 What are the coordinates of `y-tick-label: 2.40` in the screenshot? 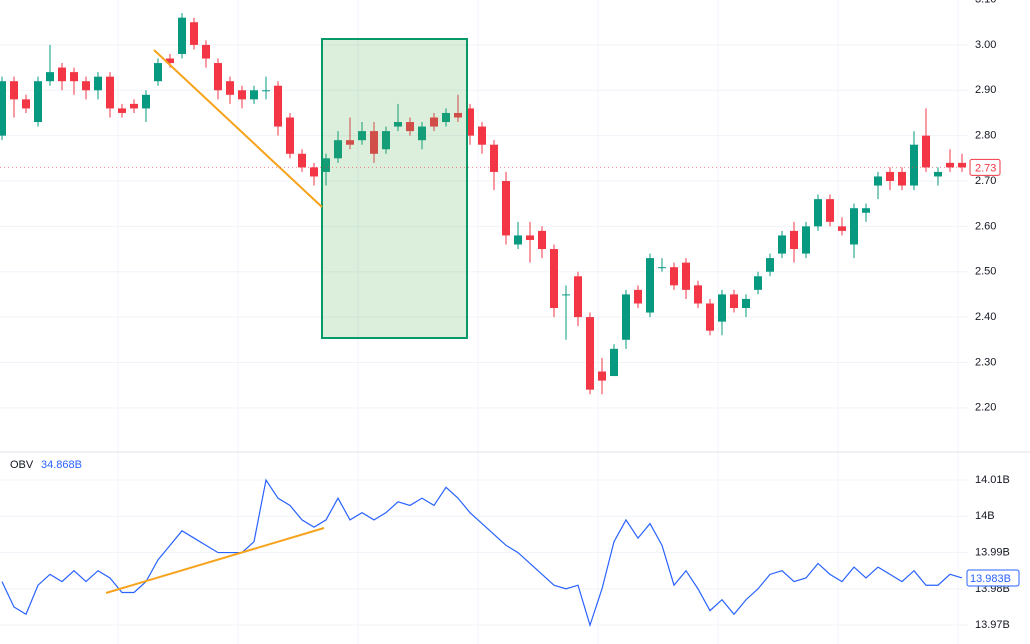 It's located at (985, 317).